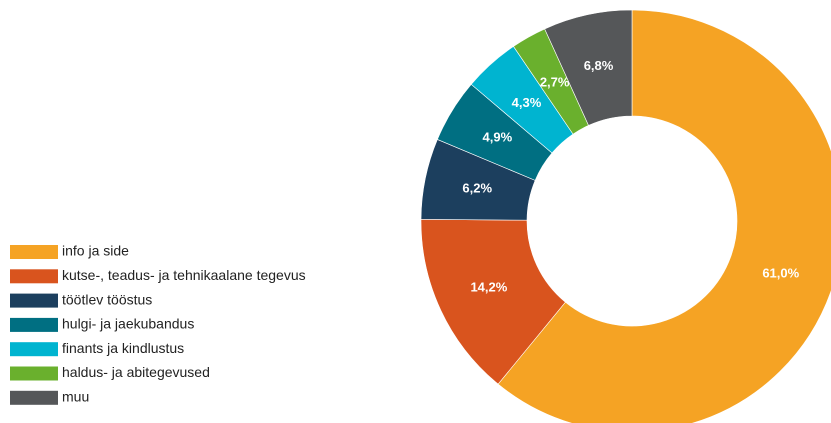 The height and width of the screenshot is (423, 831). What do you see at coordinates (75, 397) in the screenshot?
I see `legend-label: muu` at bounding box center [75, 397].